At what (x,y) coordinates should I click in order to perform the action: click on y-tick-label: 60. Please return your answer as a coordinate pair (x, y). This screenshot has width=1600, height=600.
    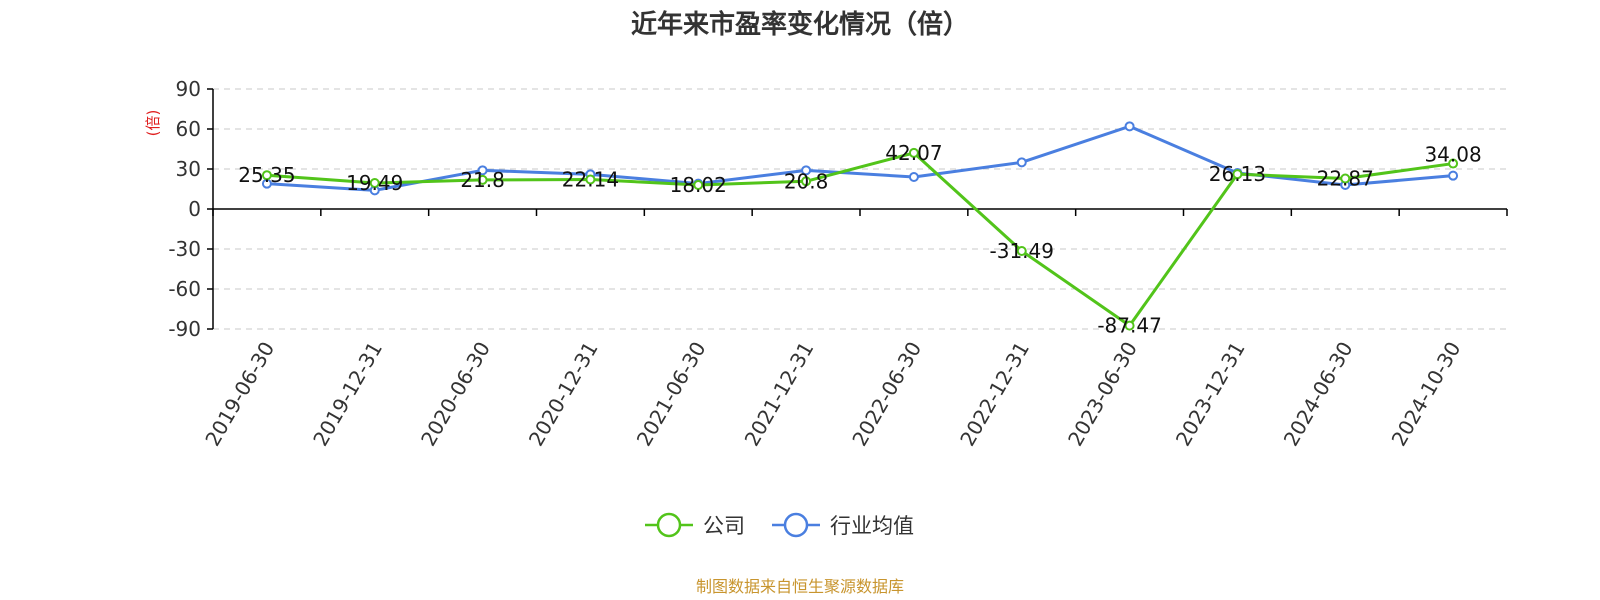
    Looking at the image, I should click on (188, 129).